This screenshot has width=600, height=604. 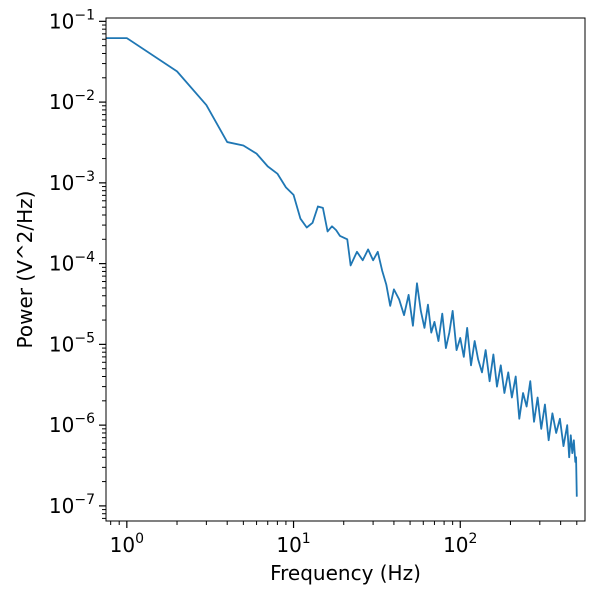 I want to click on x-tick-label: 10¹, so click(x=293, y=544).